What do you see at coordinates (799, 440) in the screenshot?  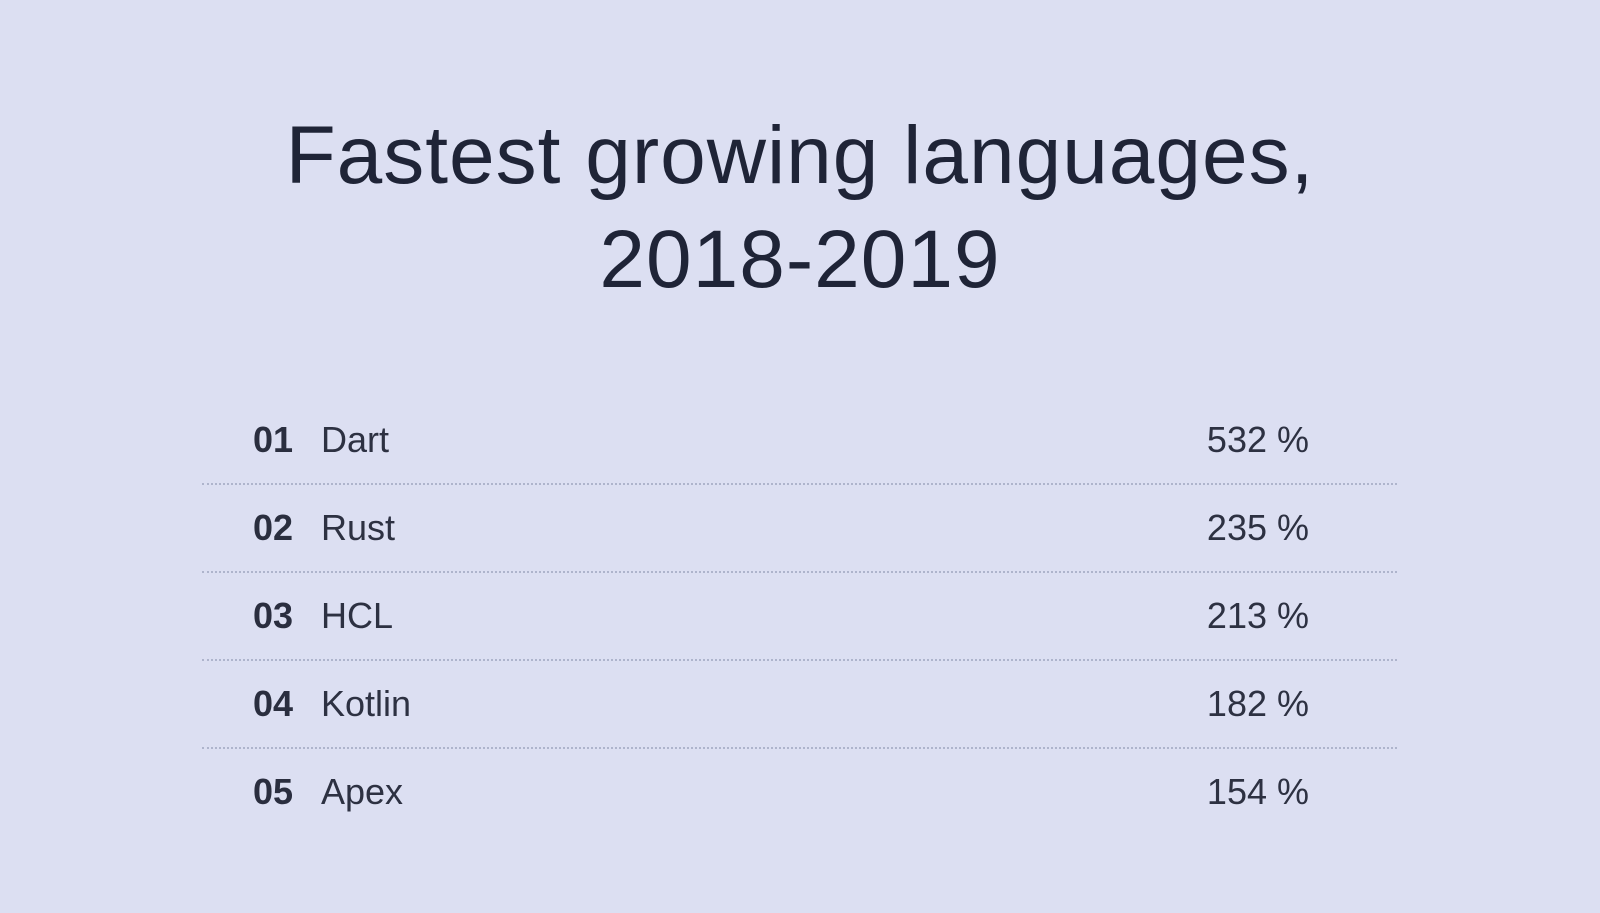 I see `list-item: 01 Dart 532 %` at bounding box center [799, 440].